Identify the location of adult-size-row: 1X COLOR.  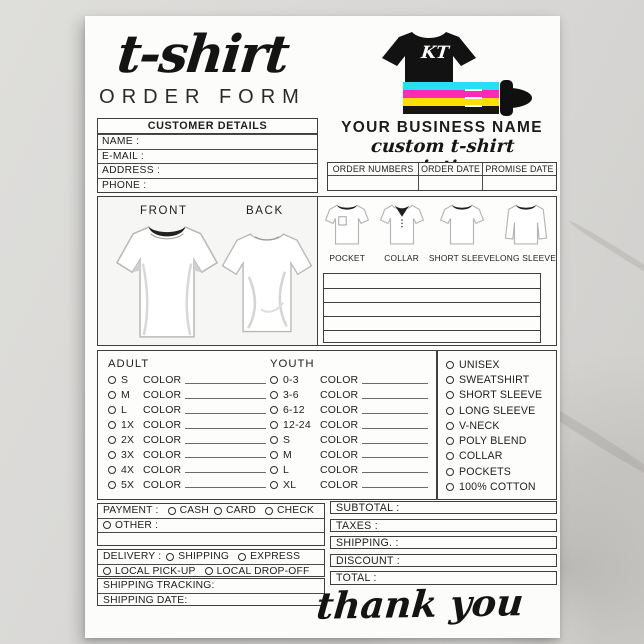
(187, 425).